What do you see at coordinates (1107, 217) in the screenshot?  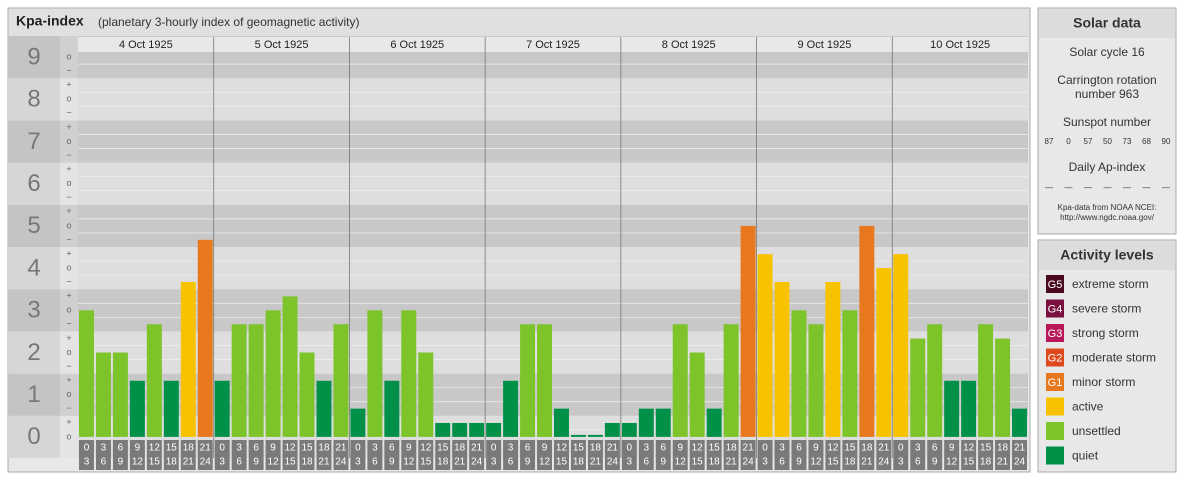 I see `source: http://www.ngdc.noaa.gov/` at bounding box center [1107, 217].